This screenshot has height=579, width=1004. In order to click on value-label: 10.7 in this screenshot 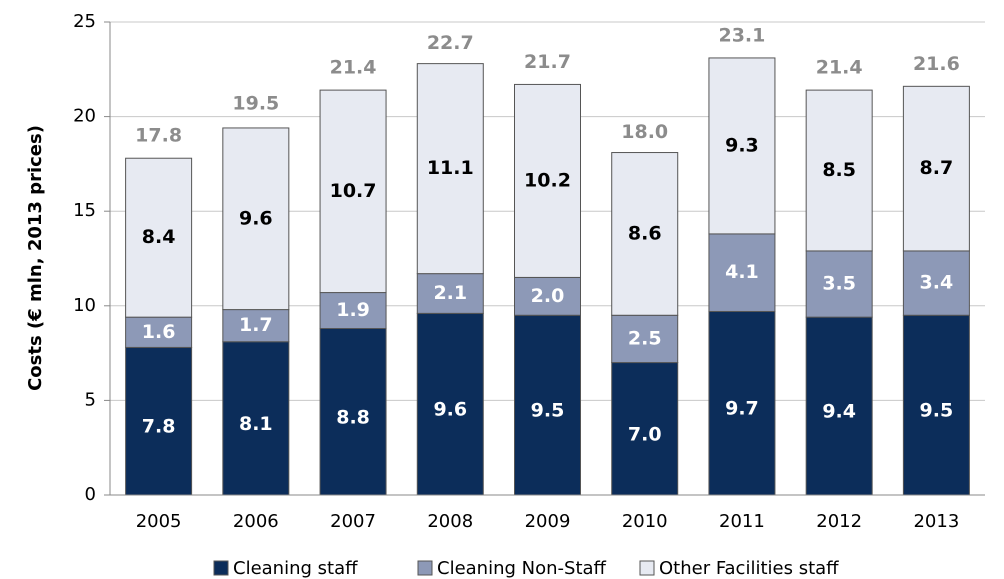, I will do `click(353, 191)`.